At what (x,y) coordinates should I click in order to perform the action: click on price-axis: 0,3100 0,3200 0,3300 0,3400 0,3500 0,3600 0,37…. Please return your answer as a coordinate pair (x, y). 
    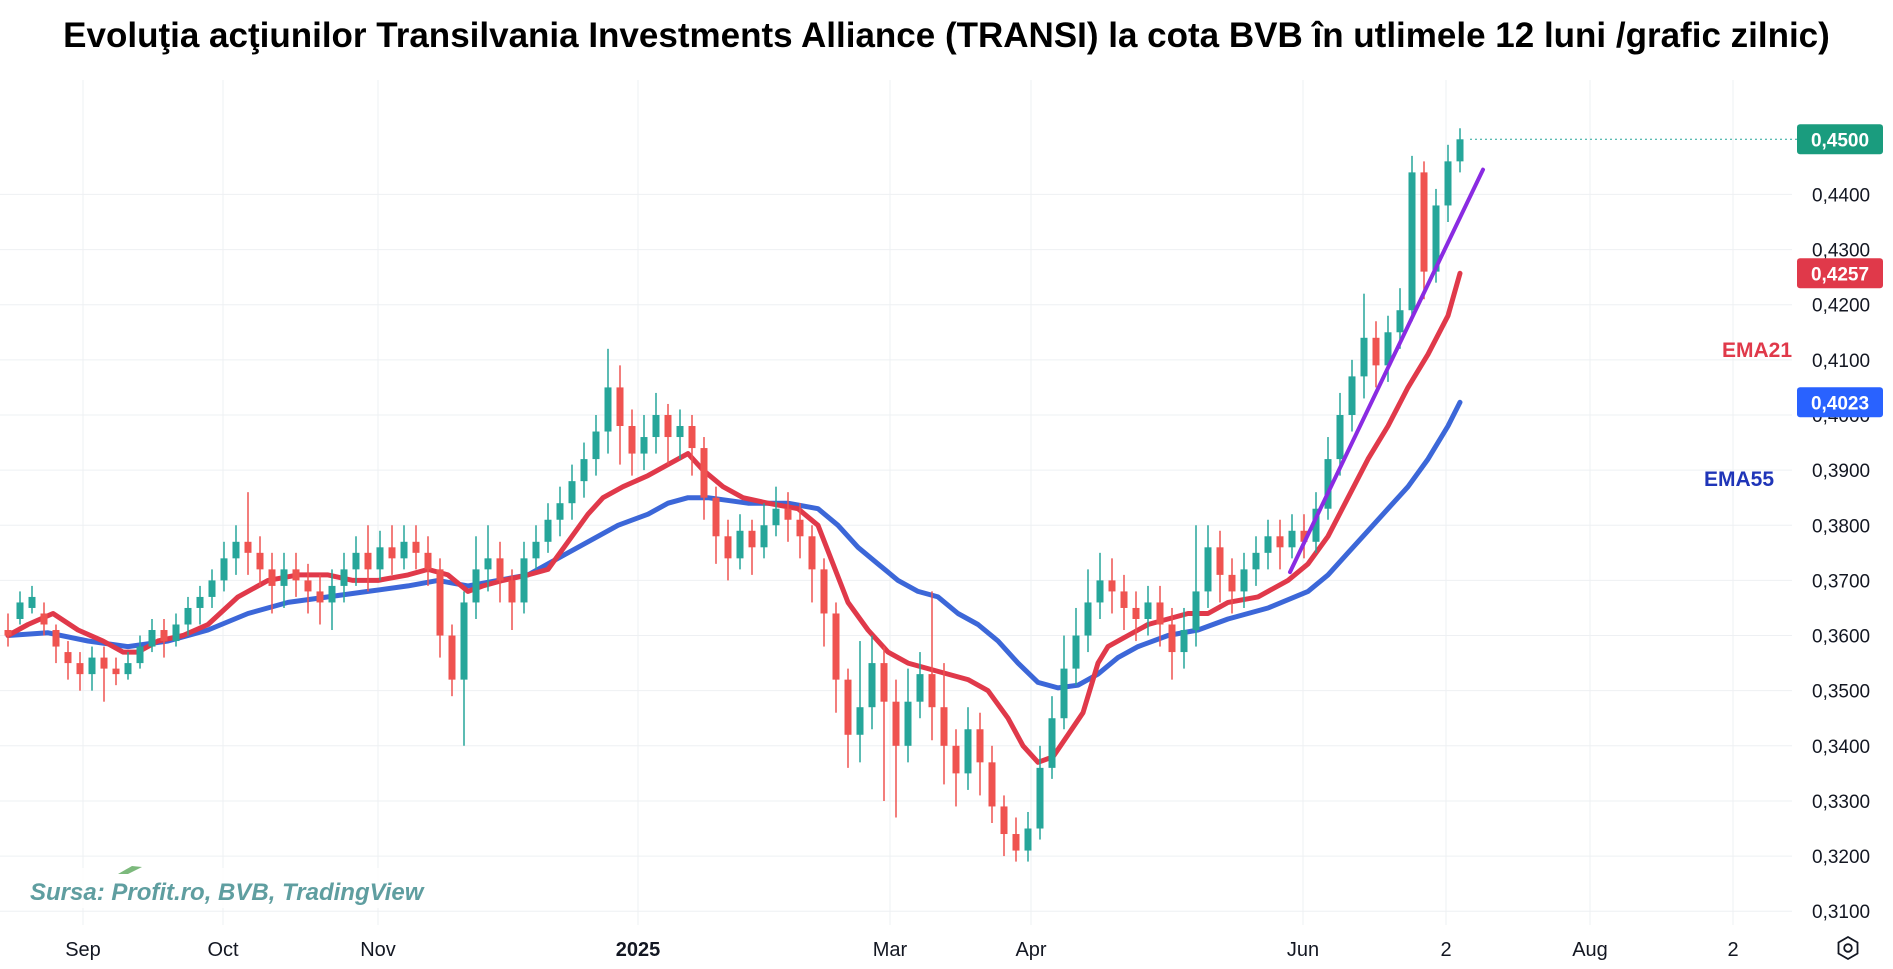
    Looking at the image, I should click on (1841, 554).